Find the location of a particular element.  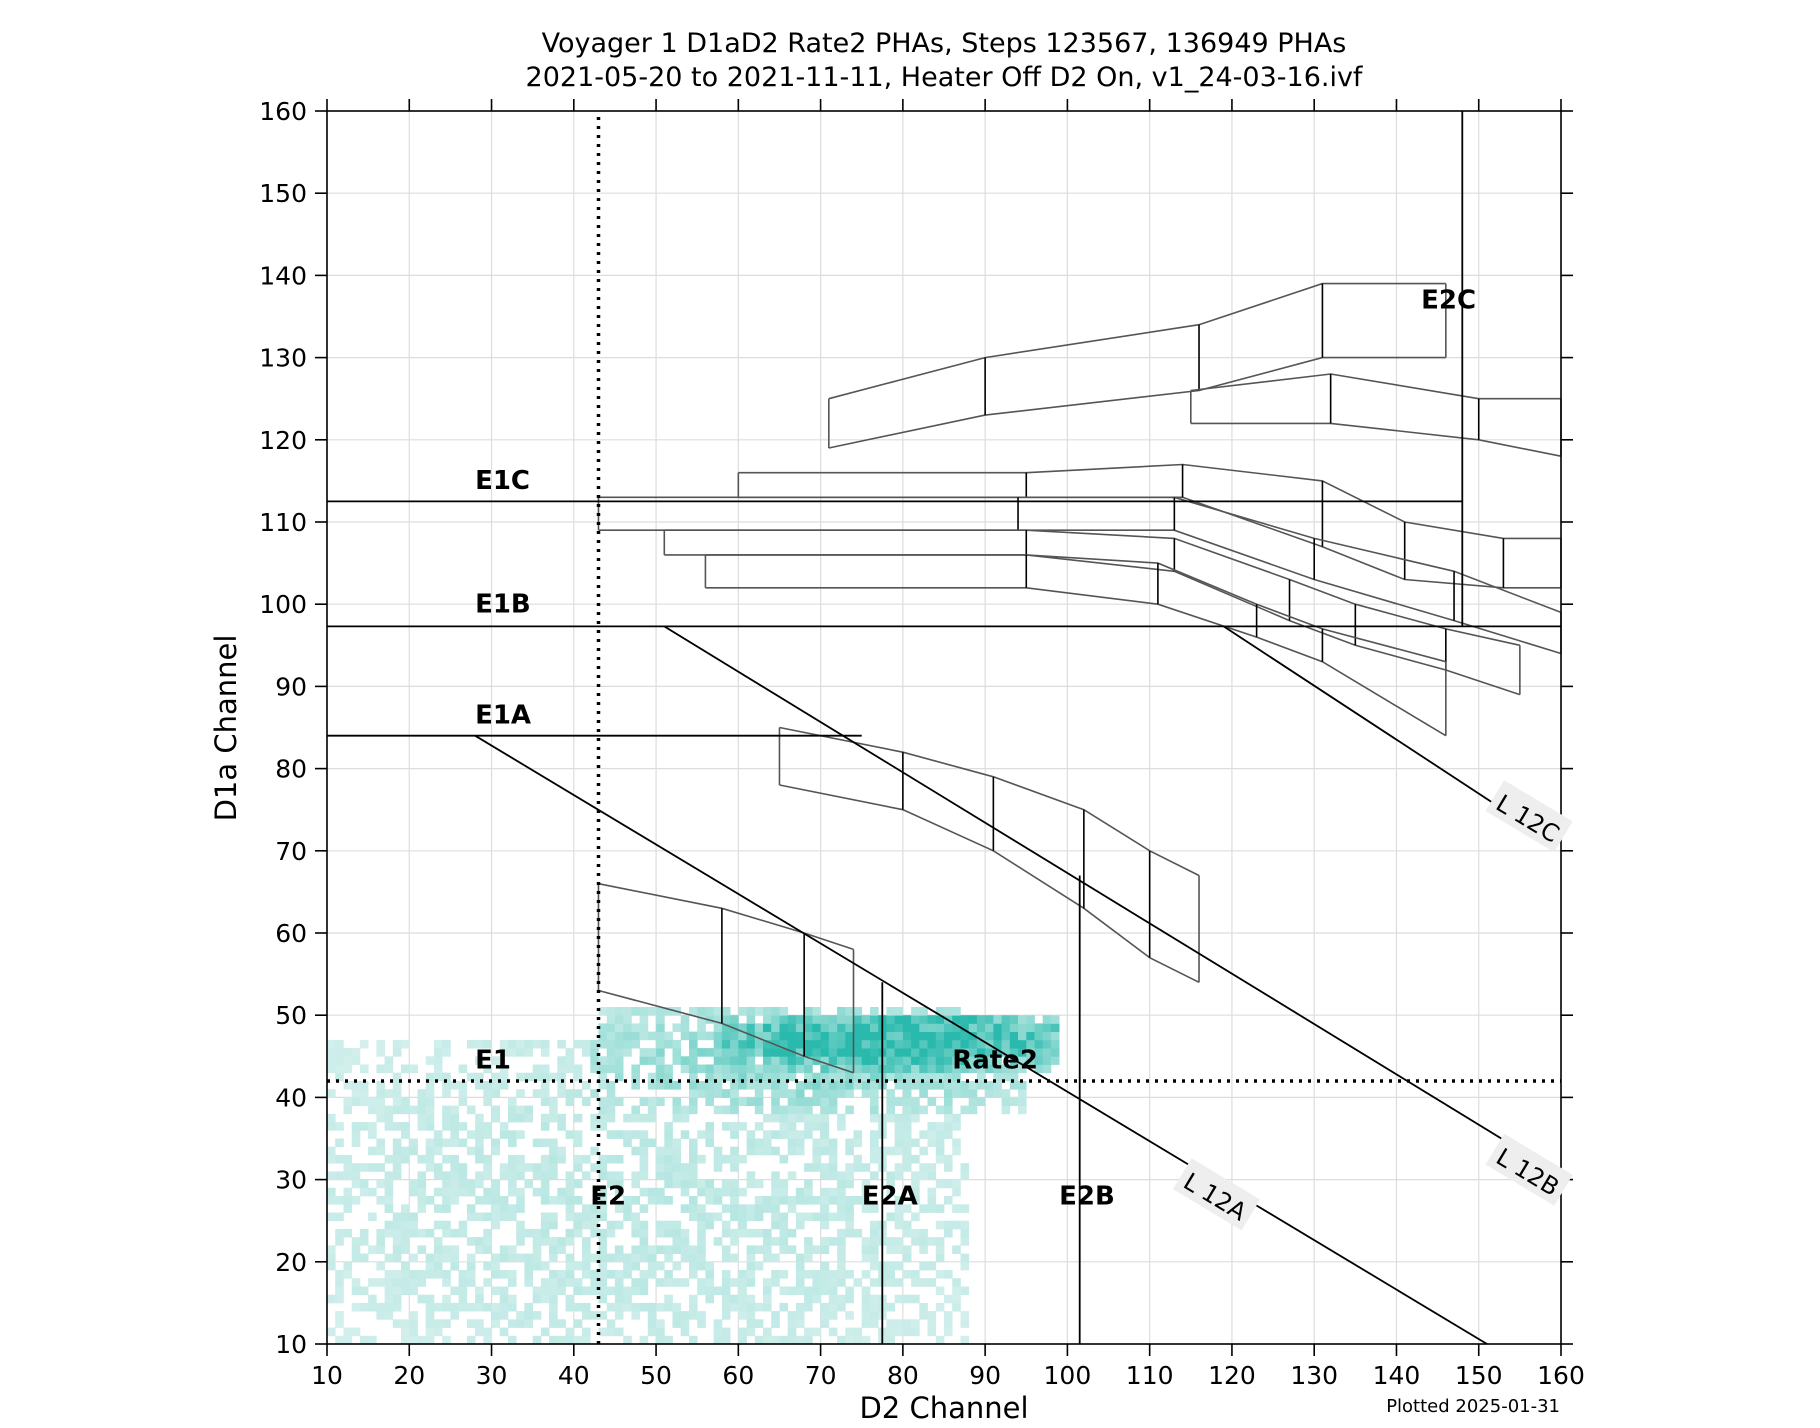

x-tick-label: 70 is located at coordinates (821, 1375).